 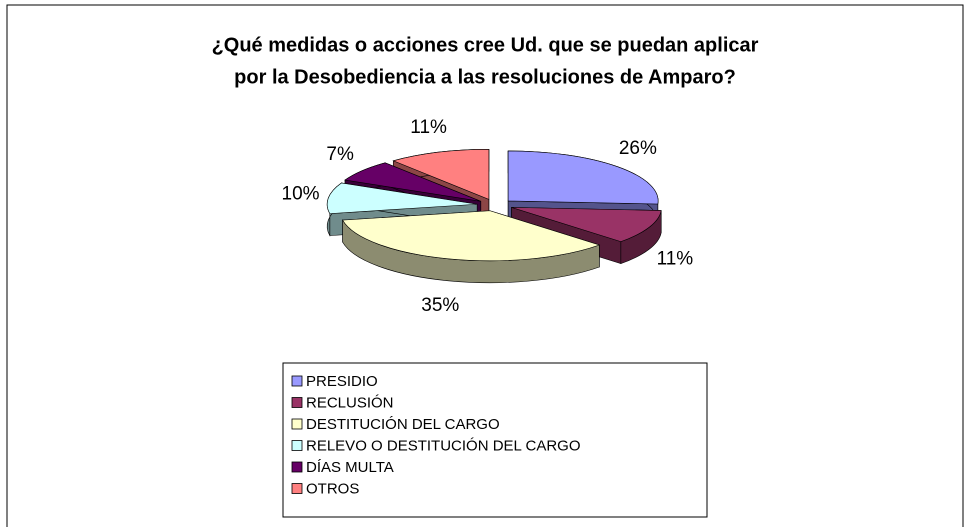 What do you see at coordinates (342, 381) in the screenshot?
I see `legend-label: PRESIDIO` at bounding box center [342, 381].